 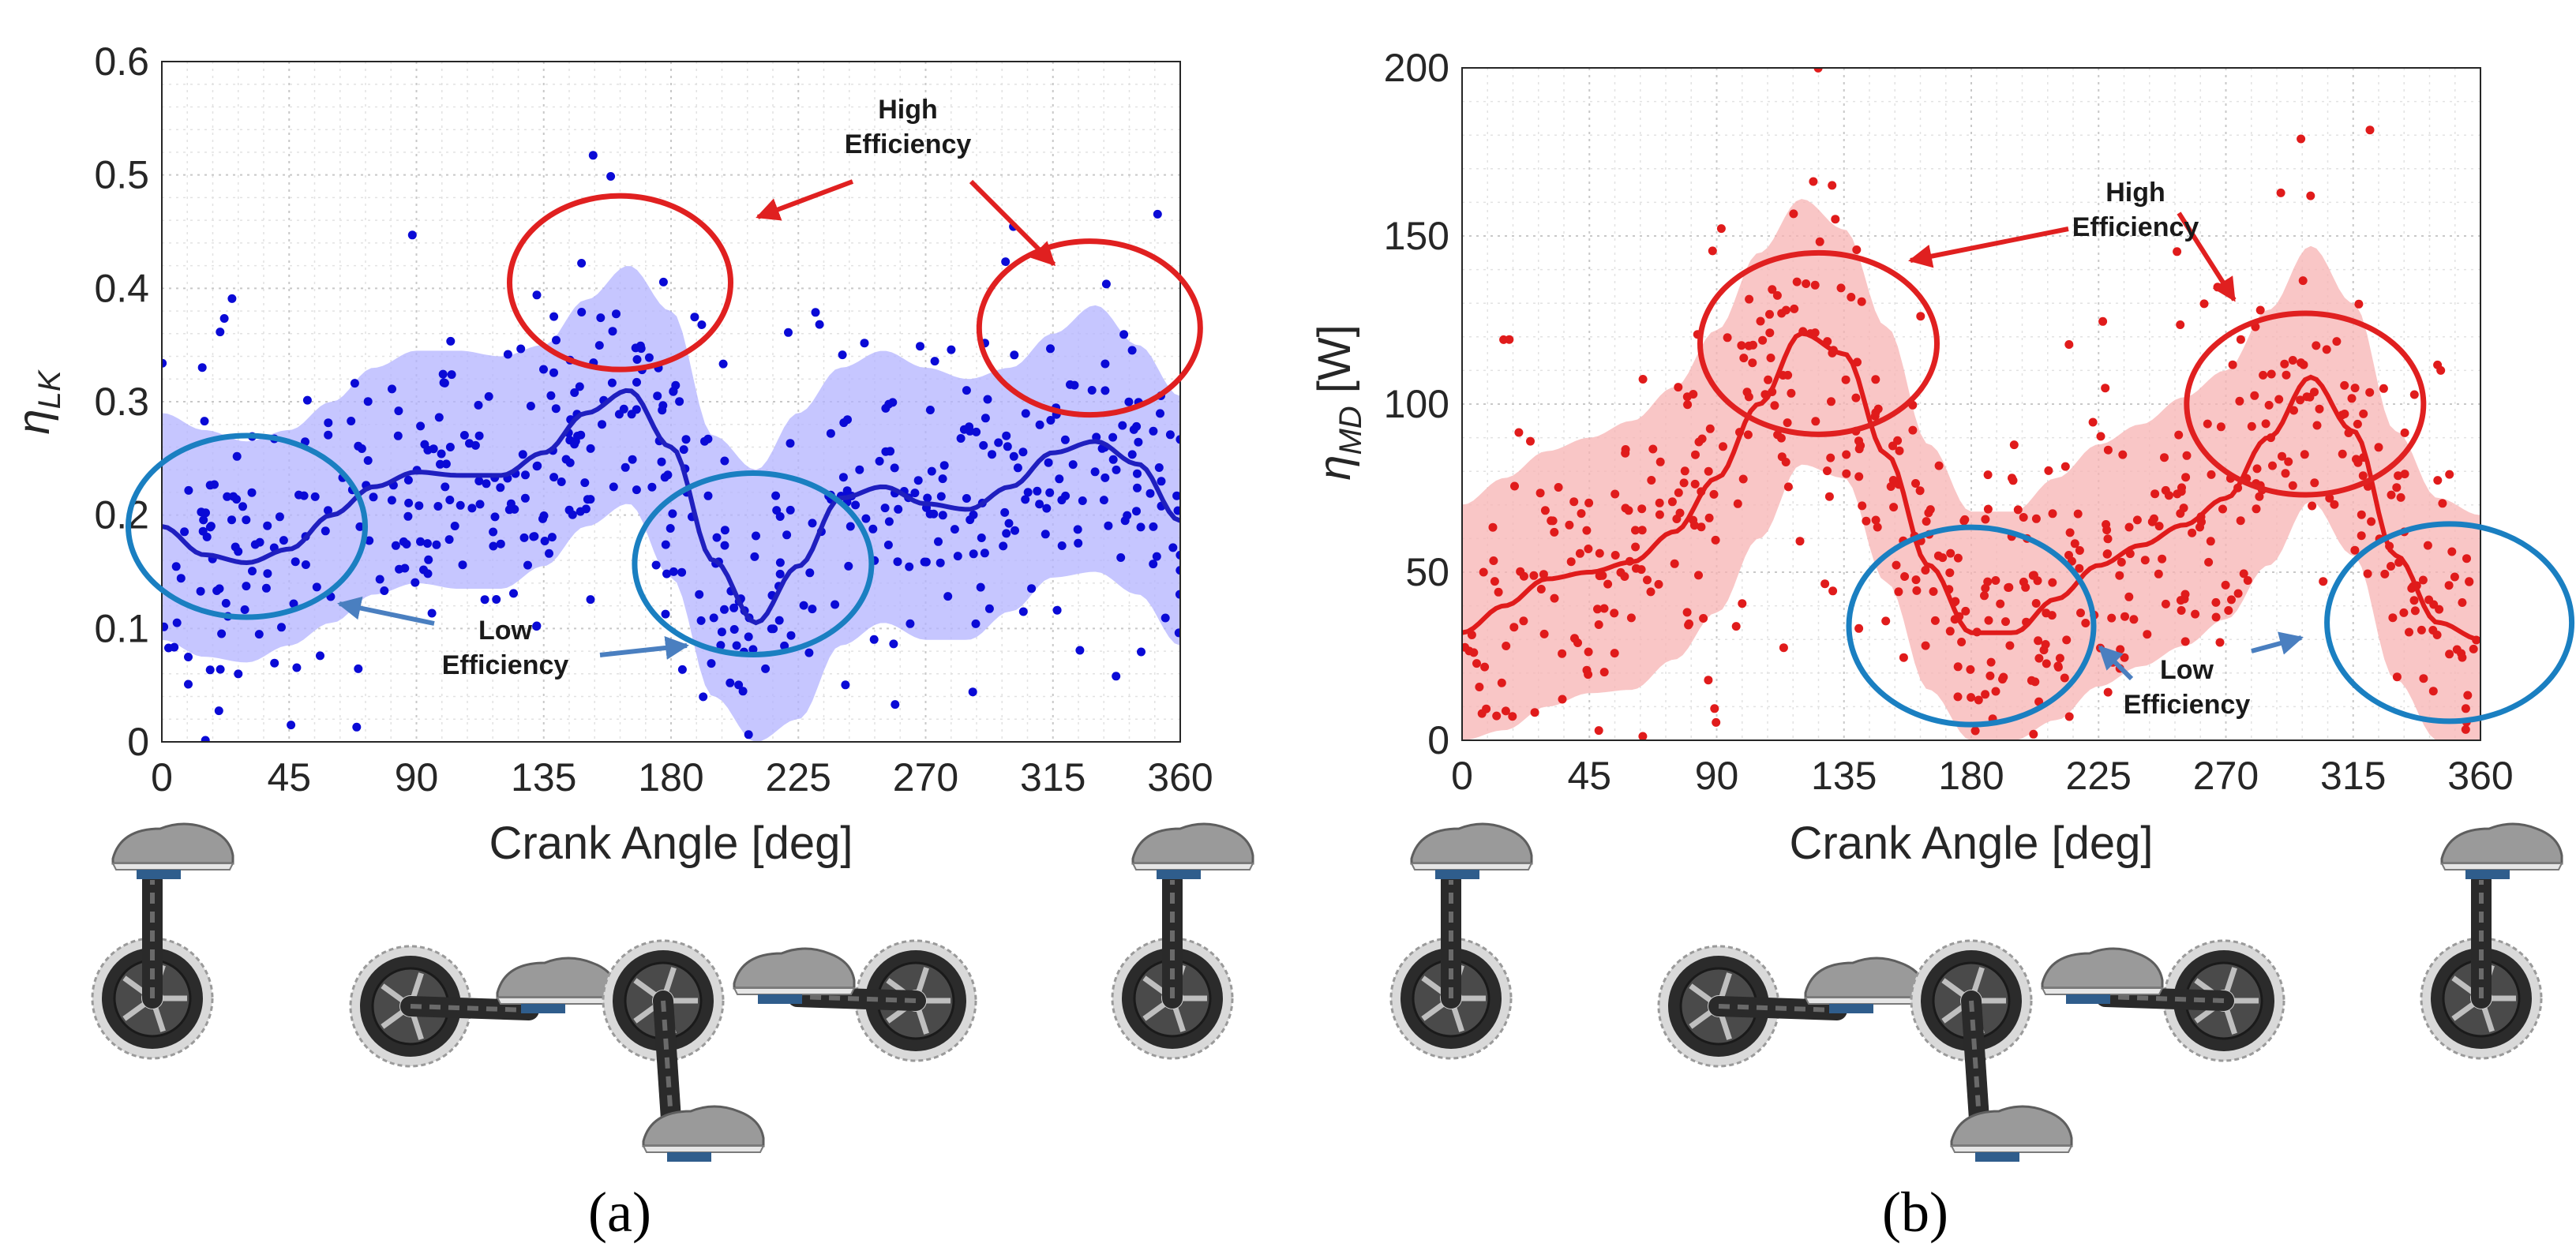 I want to click on x-tick-label: 360, so click(x=1180, y=777).